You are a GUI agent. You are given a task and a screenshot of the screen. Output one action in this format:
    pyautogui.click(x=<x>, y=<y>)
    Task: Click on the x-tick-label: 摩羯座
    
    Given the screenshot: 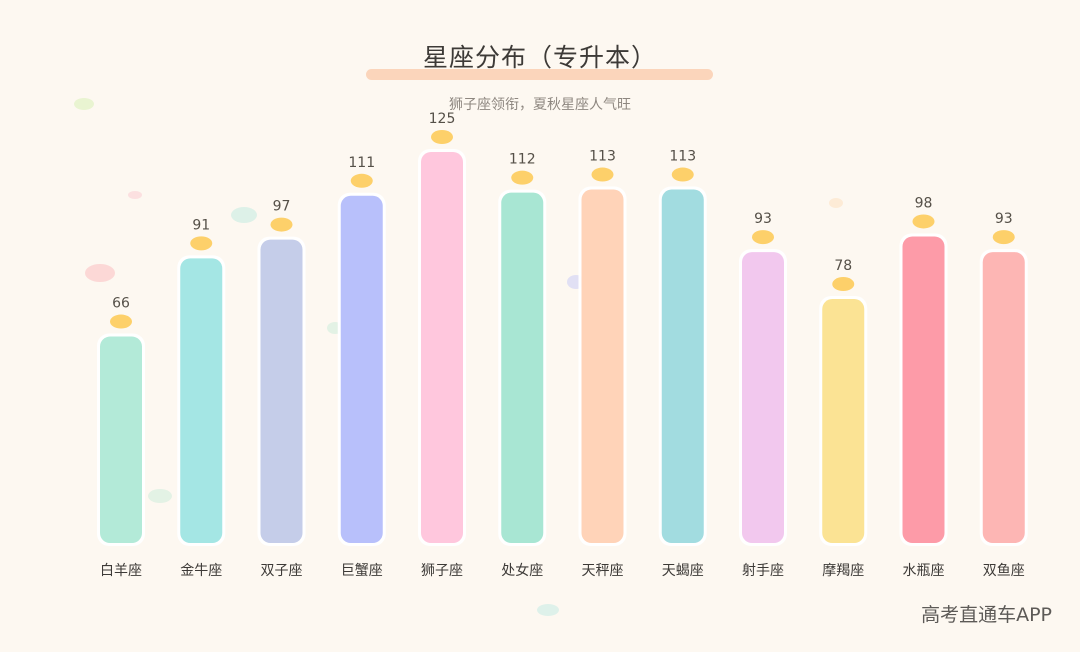 What is the action you would take?
    pyautogui.click(x=843, y=570)
    